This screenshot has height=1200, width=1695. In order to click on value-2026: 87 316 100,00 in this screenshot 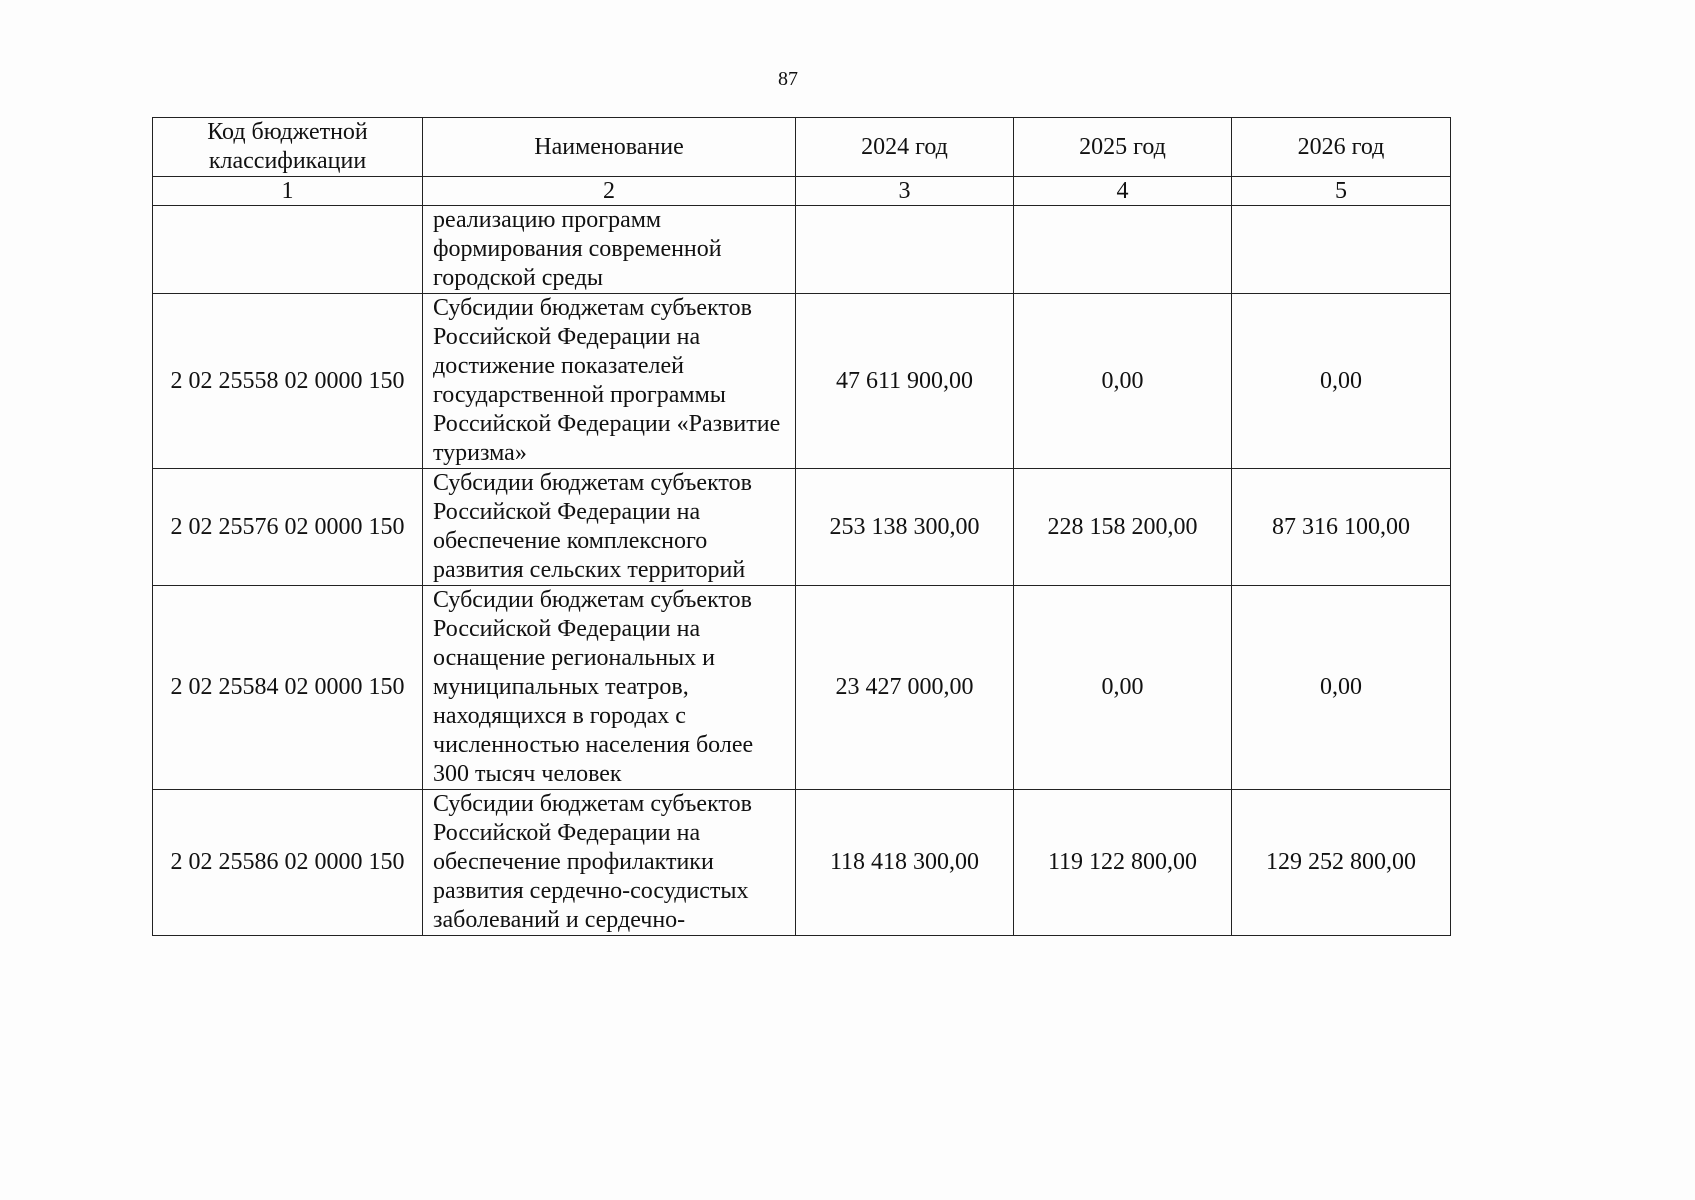, I will do `click(1341, 527)`.